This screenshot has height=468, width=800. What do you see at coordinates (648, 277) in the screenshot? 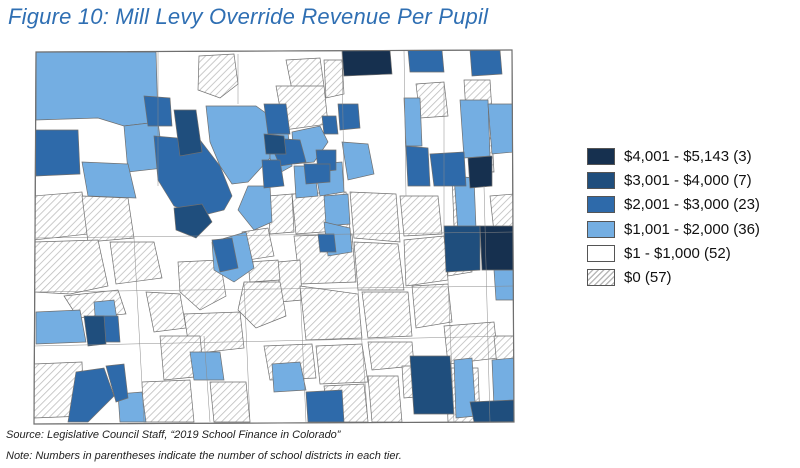
I see `legend-label: $0 (57)` at bounding box center [648, 277].